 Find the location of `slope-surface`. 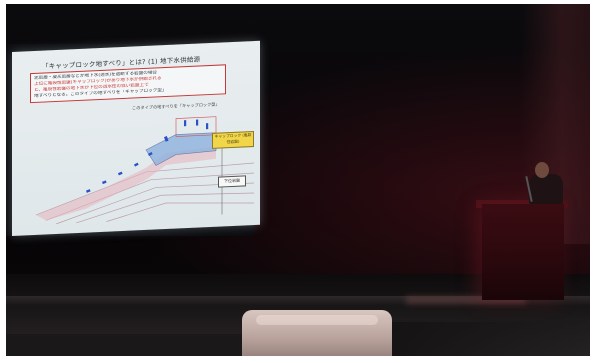

slope-surface is located at coordinates (126, 183).